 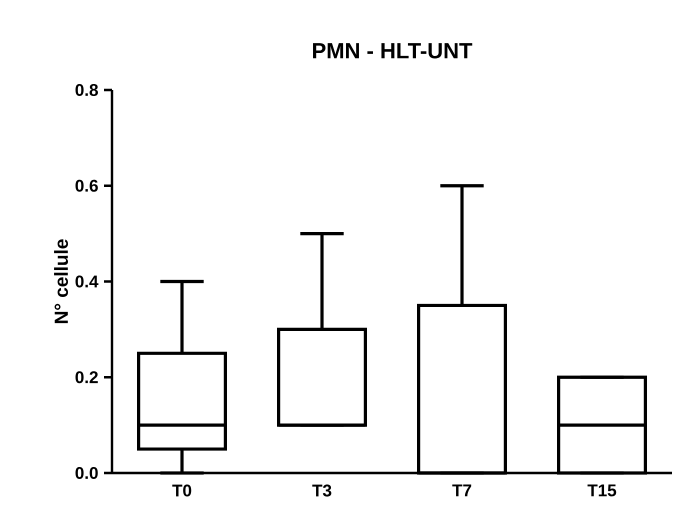 I want to click on y-tick-label: 0.2, so click(x=87, y=377).